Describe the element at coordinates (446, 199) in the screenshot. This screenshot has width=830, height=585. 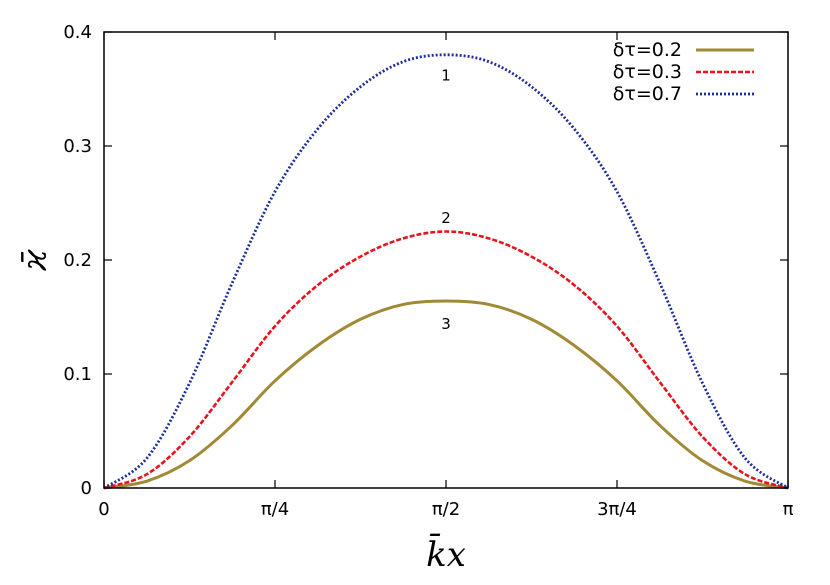
I see `curve-labels: 1 2 3` at that location.